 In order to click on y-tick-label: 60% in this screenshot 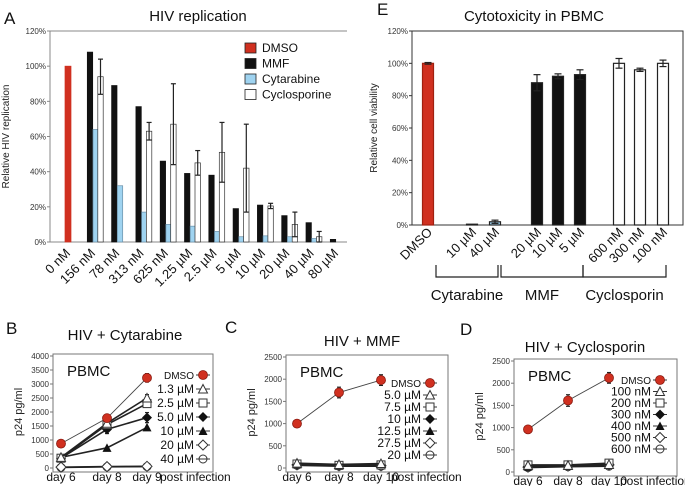, I will do `click(400, 128)`.